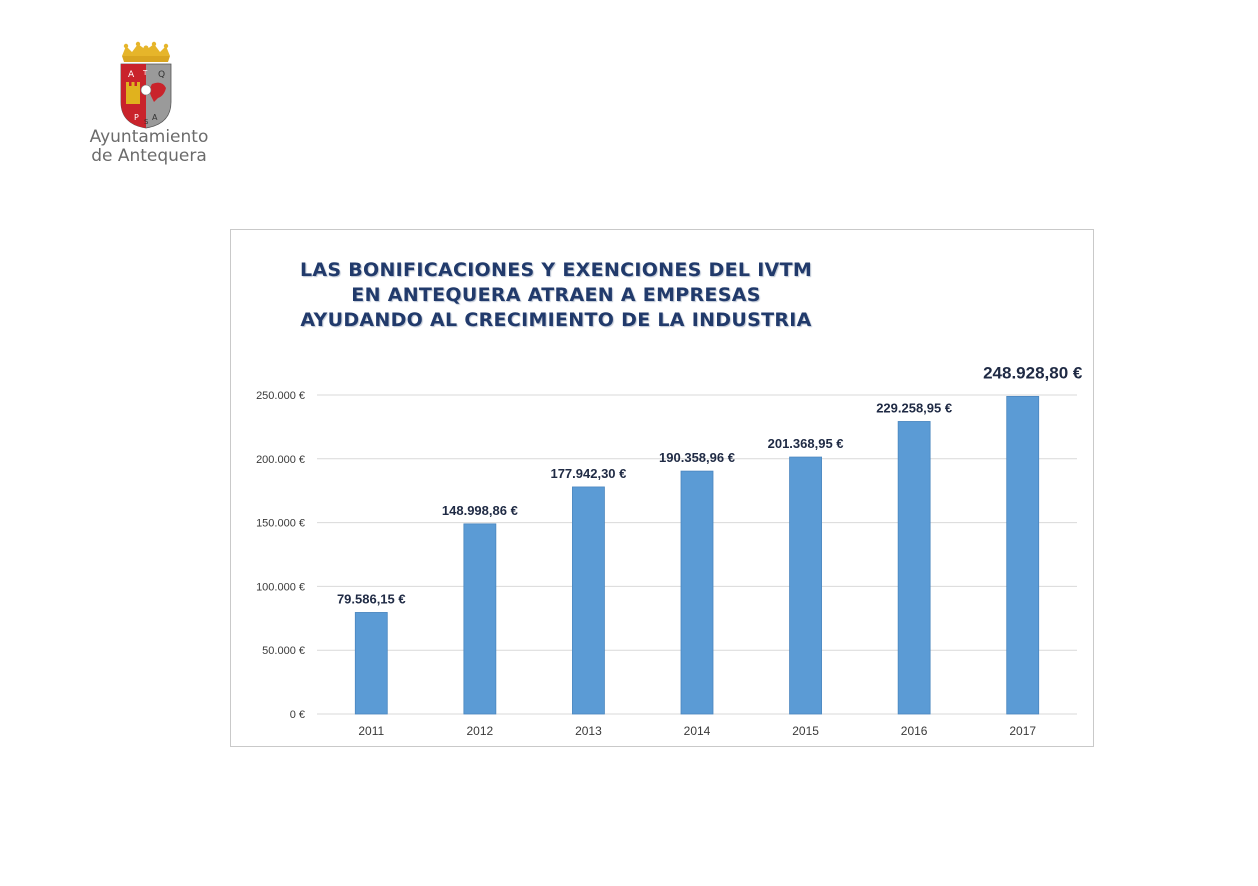 The image size is (1258, 886). I want to click on organization-name: Ayuntamiento de Antequera, so click(149, 147).